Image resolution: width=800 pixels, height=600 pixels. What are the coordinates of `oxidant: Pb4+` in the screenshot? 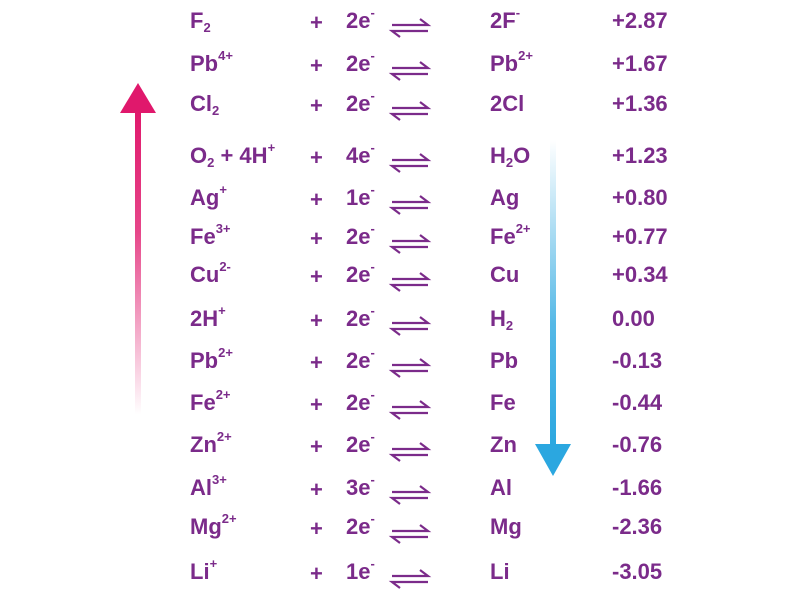 It's located at (211, 61).